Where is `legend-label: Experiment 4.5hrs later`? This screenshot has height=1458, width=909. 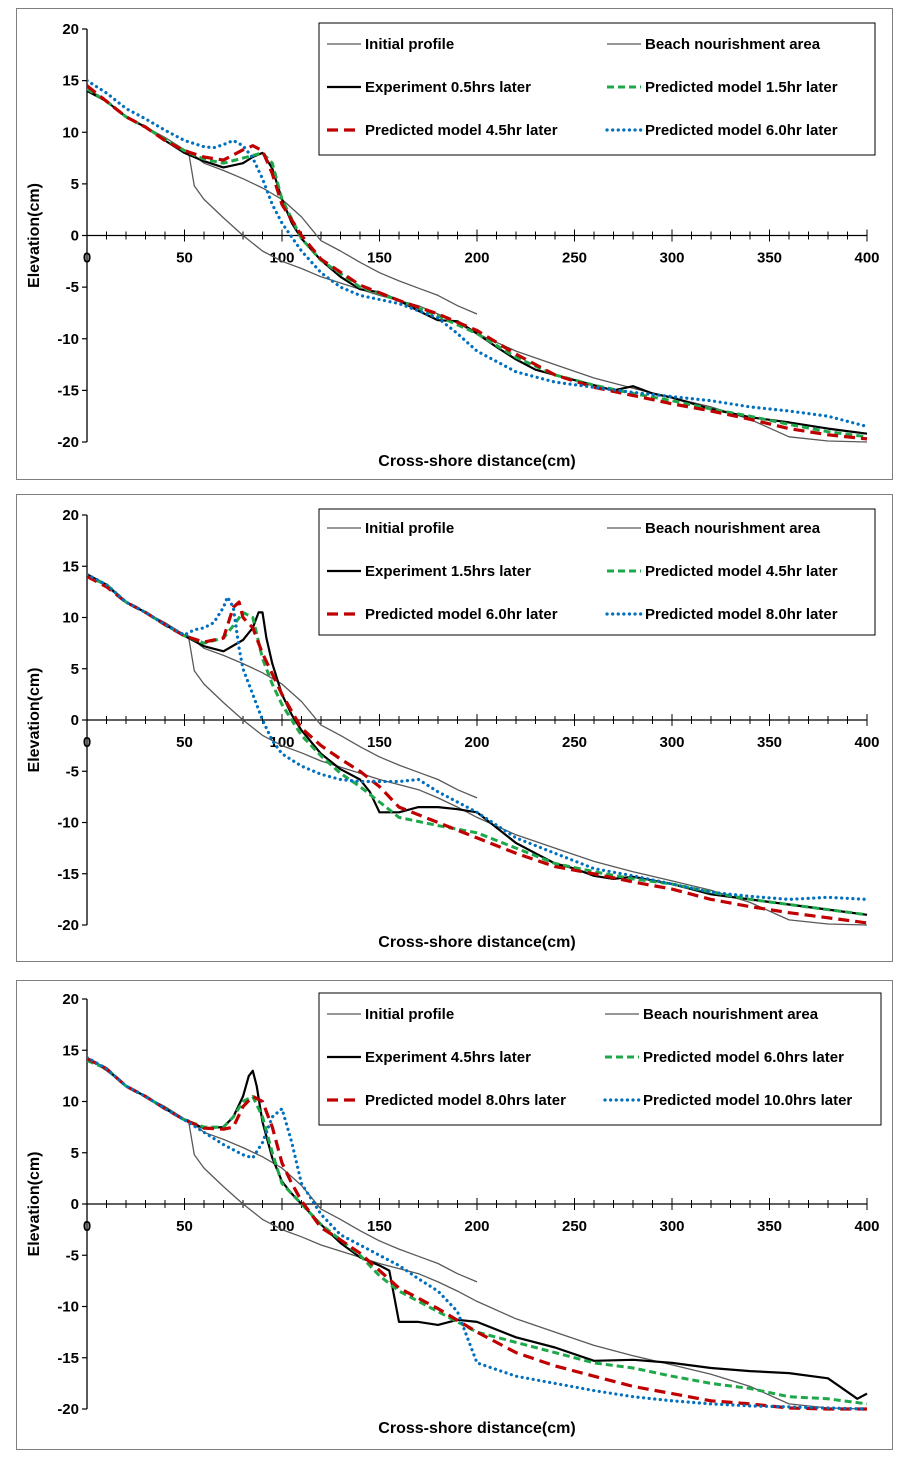 legend-label: Experiment 4.5hrs later is located at coordinates (448, 1057).